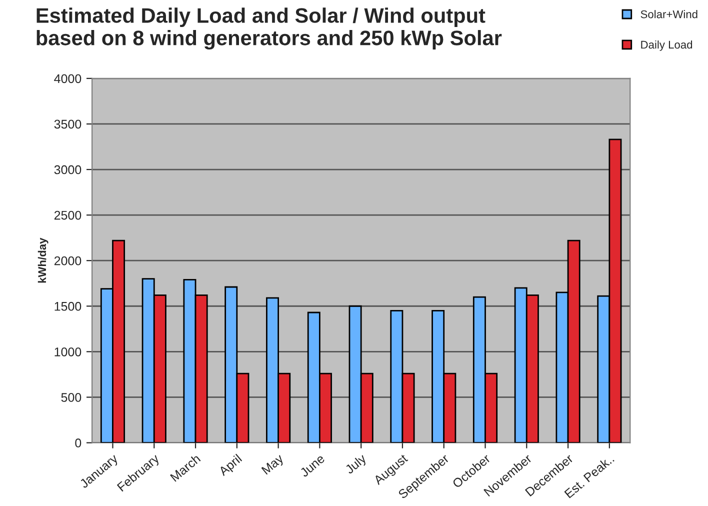 The width and height of the screenshot is (708, 506). Describe the element at coordinates (43, 260) in the screenshot. I see `y-axis-title: kWh/day` at that location.